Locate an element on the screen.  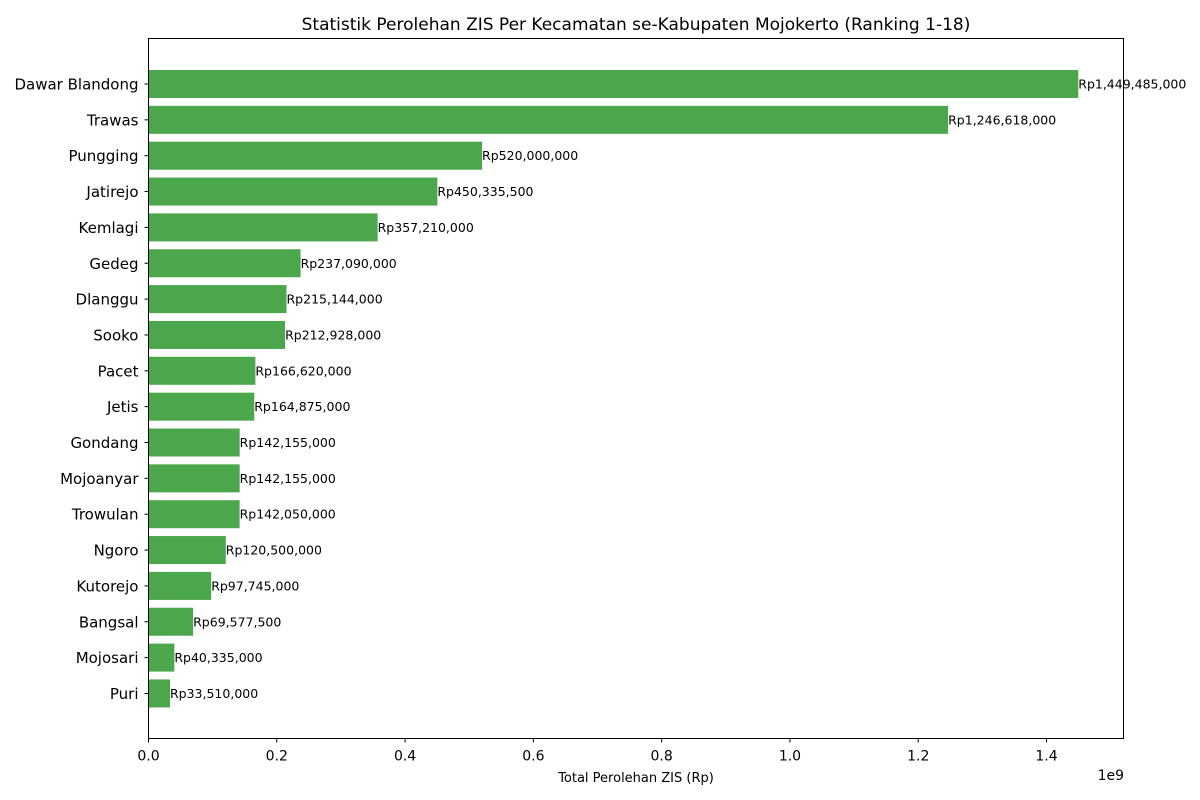
bar-bangsal is located at coordinates (171, 621).